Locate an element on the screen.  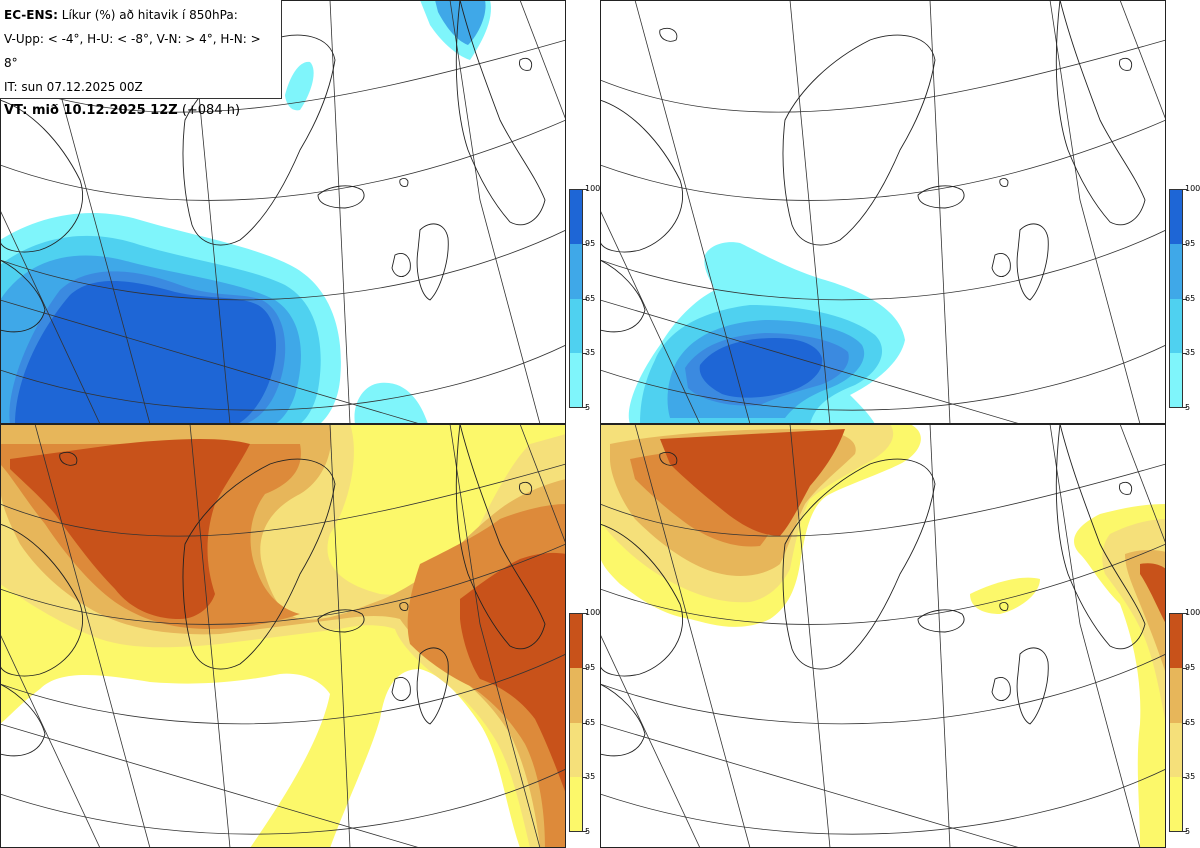
colorbar-warm-bottom-left: 100 95 65 35 5 is located at coordinates (584, 722).